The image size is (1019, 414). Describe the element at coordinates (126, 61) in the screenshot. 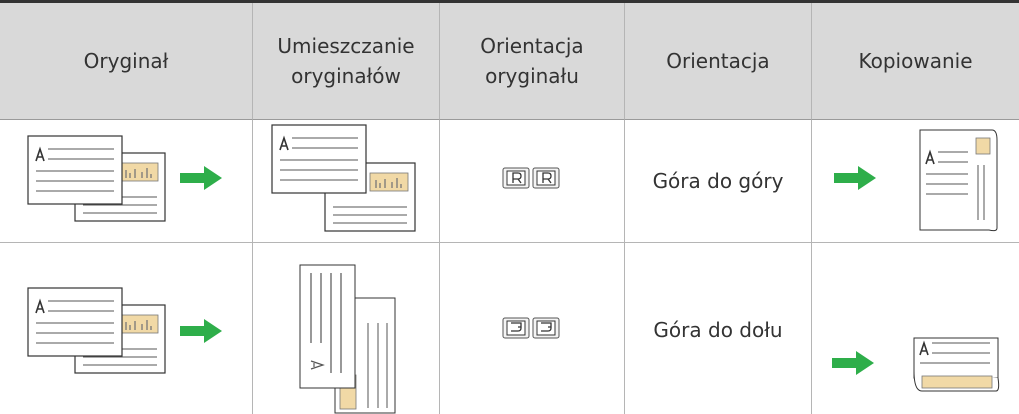

I see `header-cell: Oryginał` at that location.